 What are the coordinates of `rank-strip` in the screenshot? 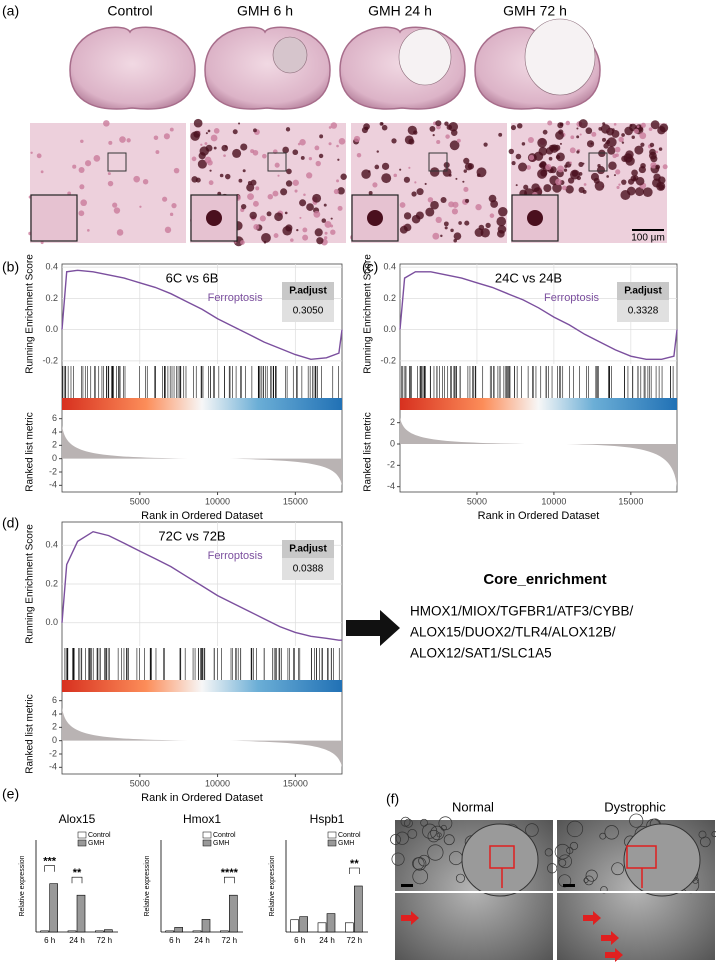 It's located at (202, 404).